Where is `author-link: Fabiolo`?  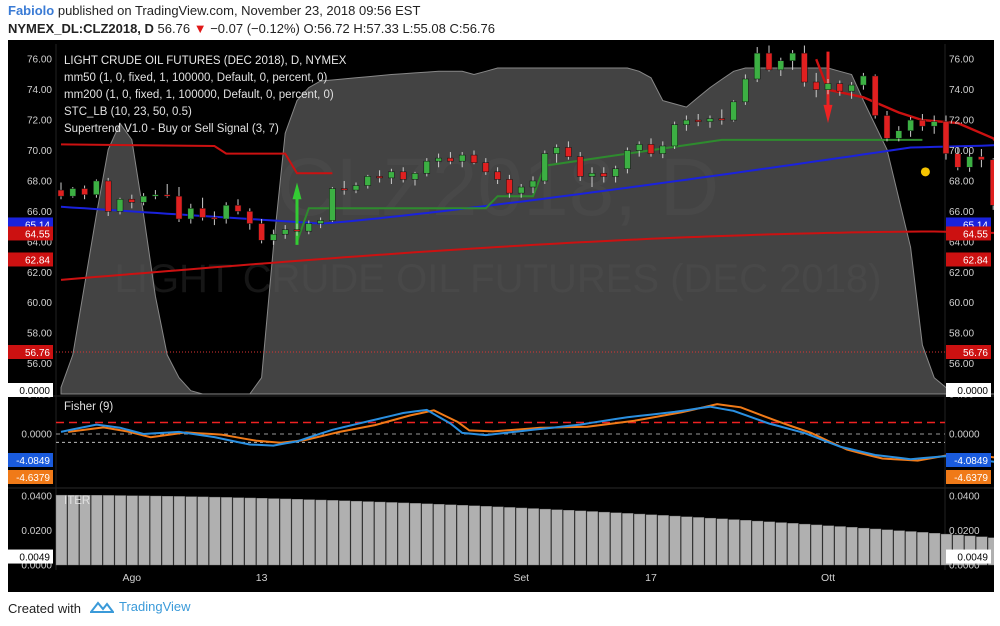
author-link: Fabiolo is located at coordinates (31, 10).